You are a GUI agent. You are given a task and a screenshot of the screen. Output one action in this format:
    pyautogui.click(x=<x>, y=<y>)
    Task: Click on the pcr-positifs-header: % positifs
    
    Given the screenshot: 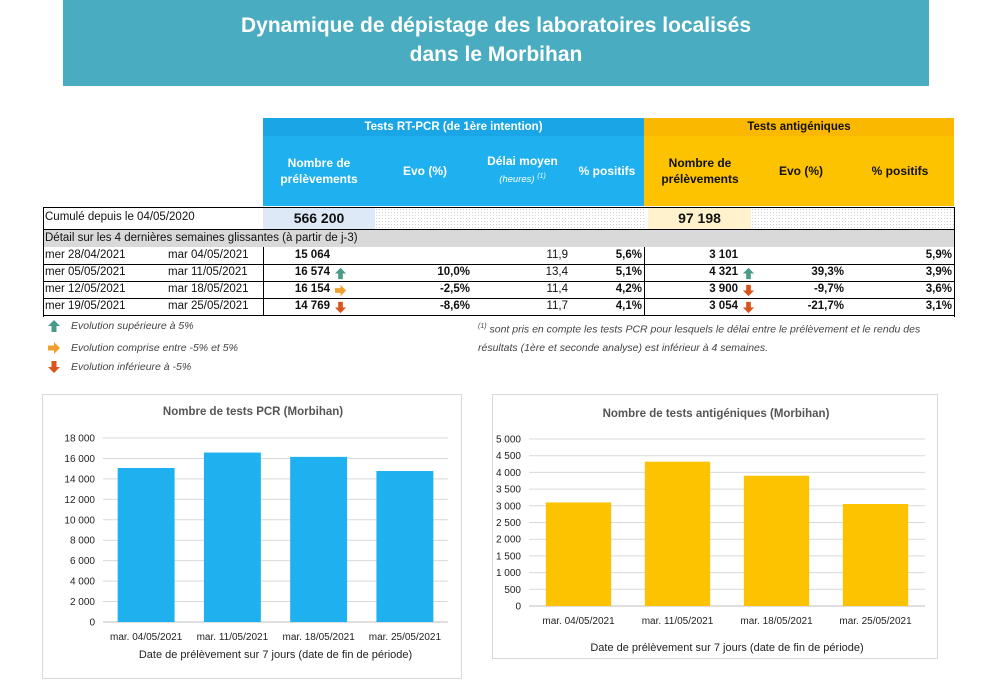 What is the action you would take?
    pyautogui.click(x=607, y=171)
    